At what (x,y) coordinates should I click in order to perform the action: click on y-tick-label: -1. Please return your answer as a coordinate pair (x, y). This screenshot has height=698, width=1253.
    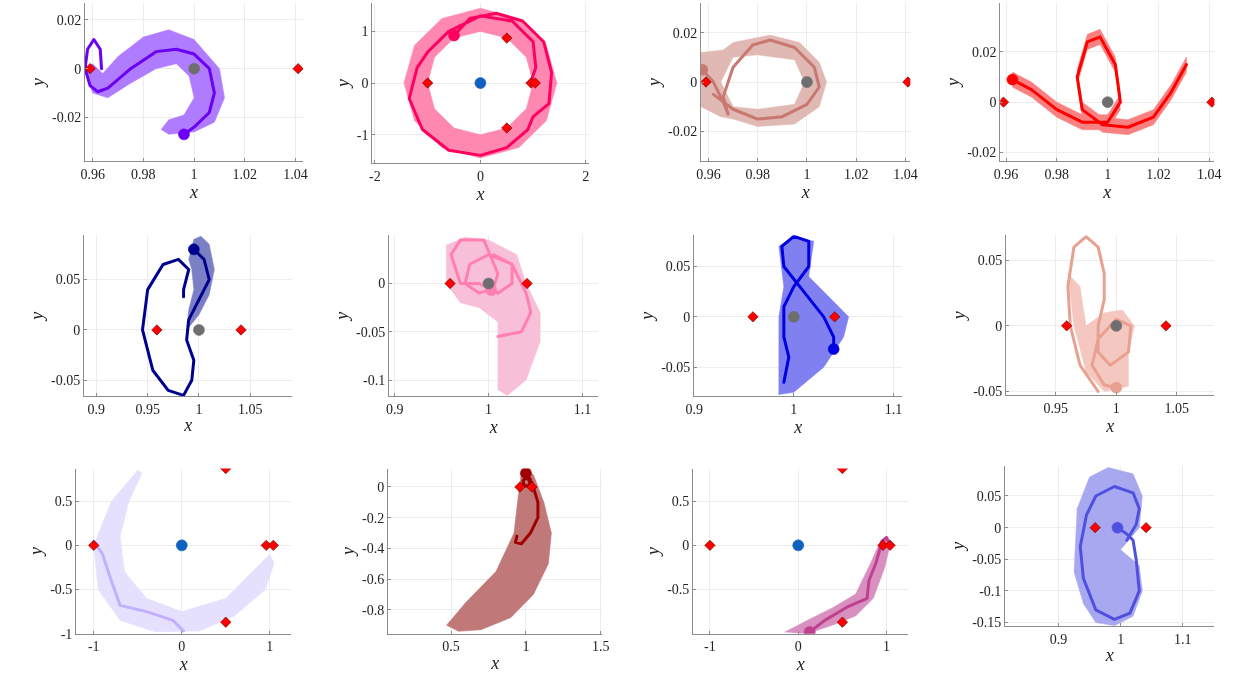
    Looking at the image, I should click on (362, 135).